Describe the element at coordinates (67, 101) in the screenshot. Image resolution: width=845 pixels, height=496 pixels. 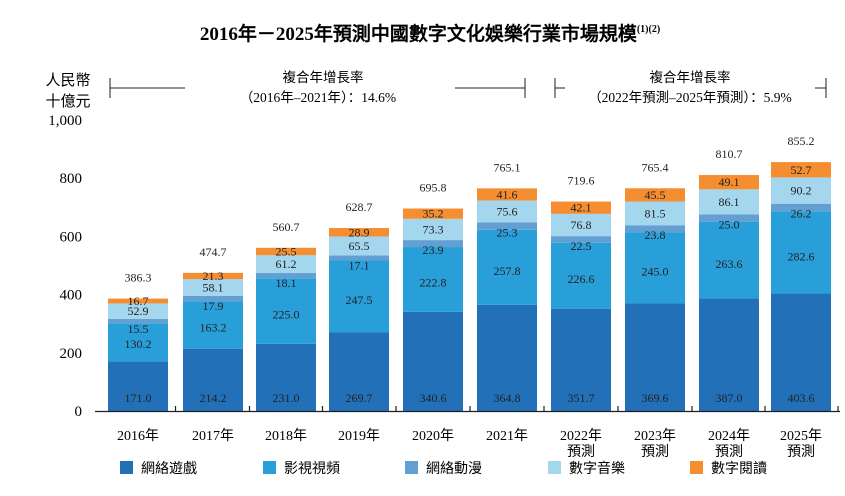
I see `y-unit-line-2: 十億元` at that location.